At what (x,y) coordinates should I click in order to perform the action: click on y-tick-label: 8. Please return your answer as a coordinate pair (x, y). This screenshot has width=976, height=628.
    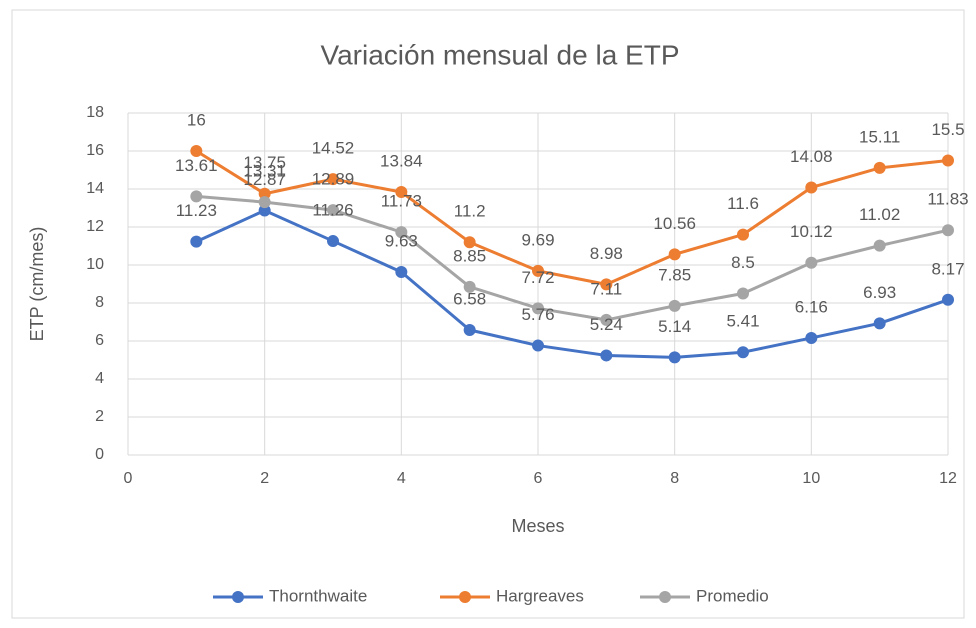
    Looking at the image, I should click on (99, 302).